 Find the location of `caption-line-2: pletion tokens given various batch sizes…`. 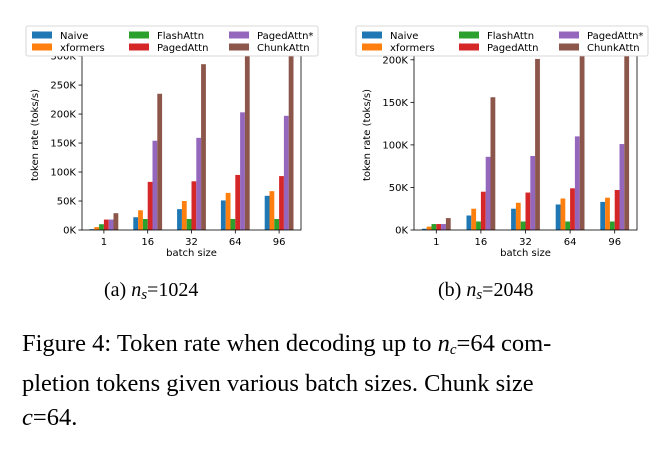

caption-line-2: pletion tokens given various batch sizes… is located at coordinates (278, 383).